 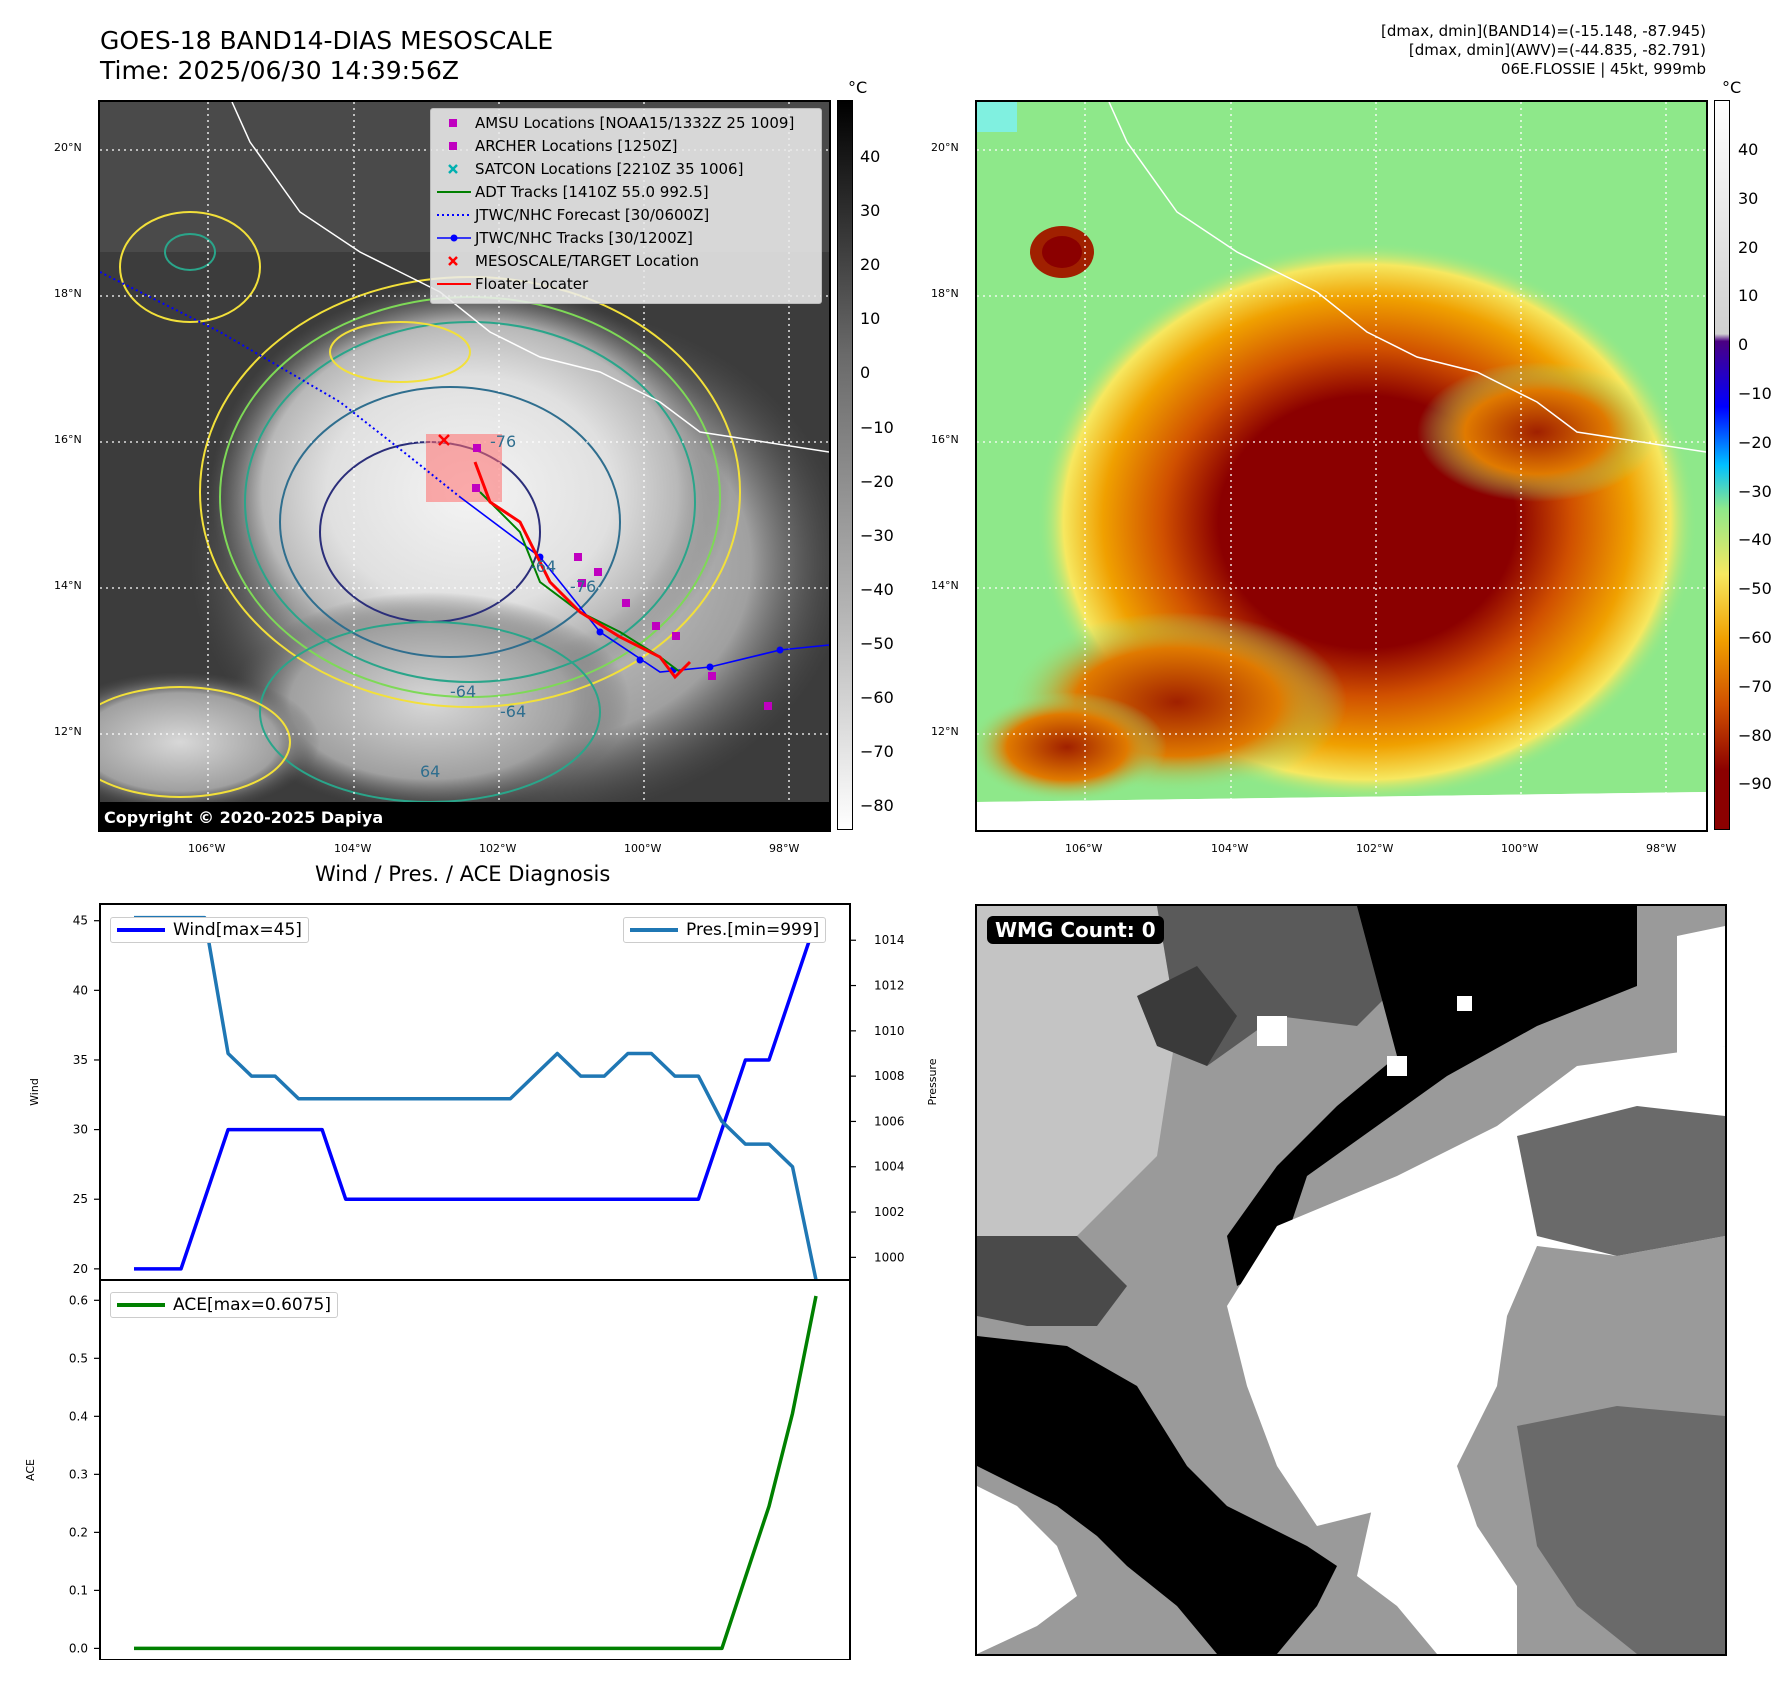 I want to click on wind-tick-label: 45, so click(x=80, y=921).